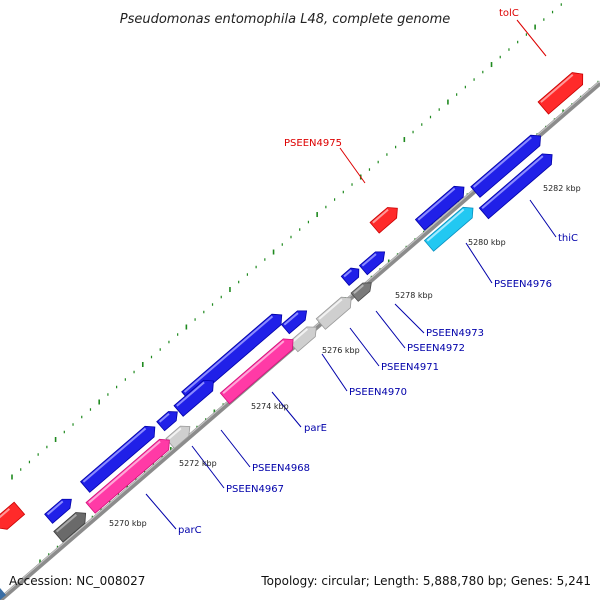 Image resolution: width=600 pixels, height=600 pixels. Describe the element at coordinates (190, 530) in the screenshot. I see `gene-label-parc: parC` at that location.